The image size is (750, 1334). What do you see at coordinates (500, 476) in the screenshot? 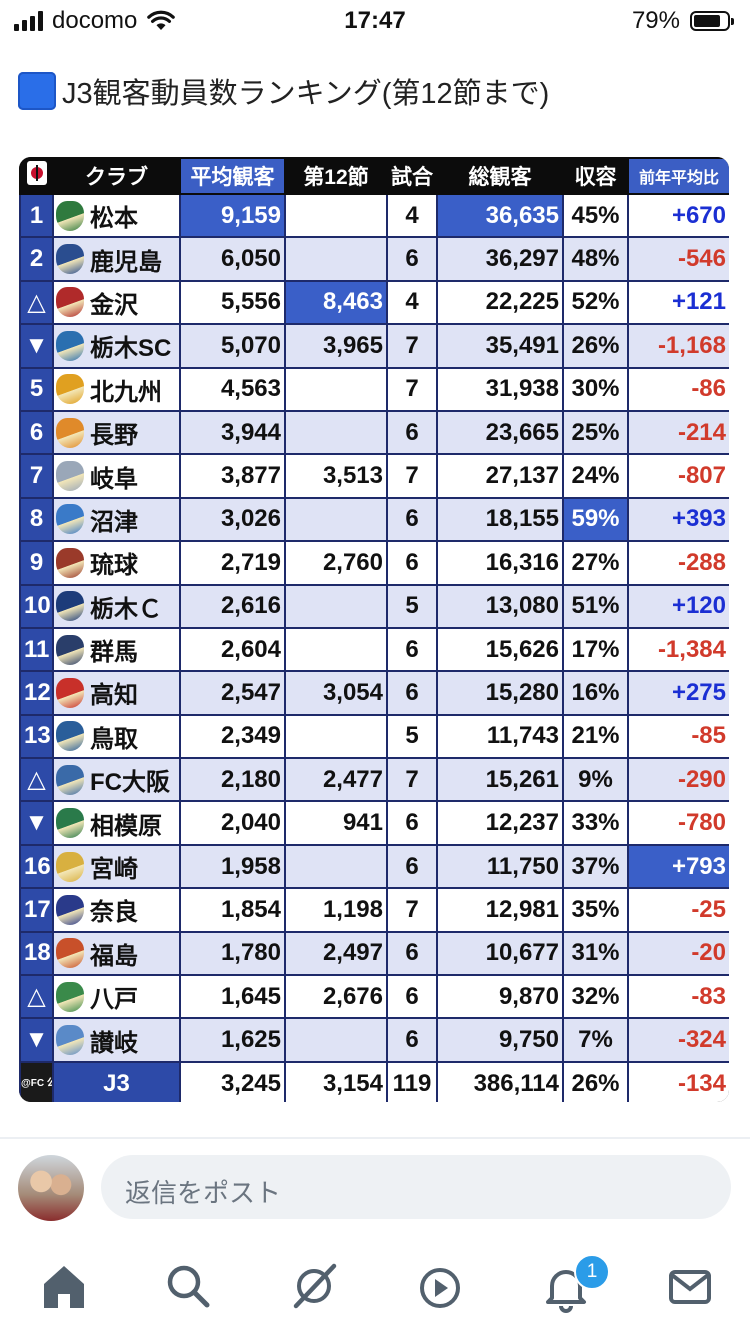
I see `total-cell: 27,137` at bounding box center [500, 476].